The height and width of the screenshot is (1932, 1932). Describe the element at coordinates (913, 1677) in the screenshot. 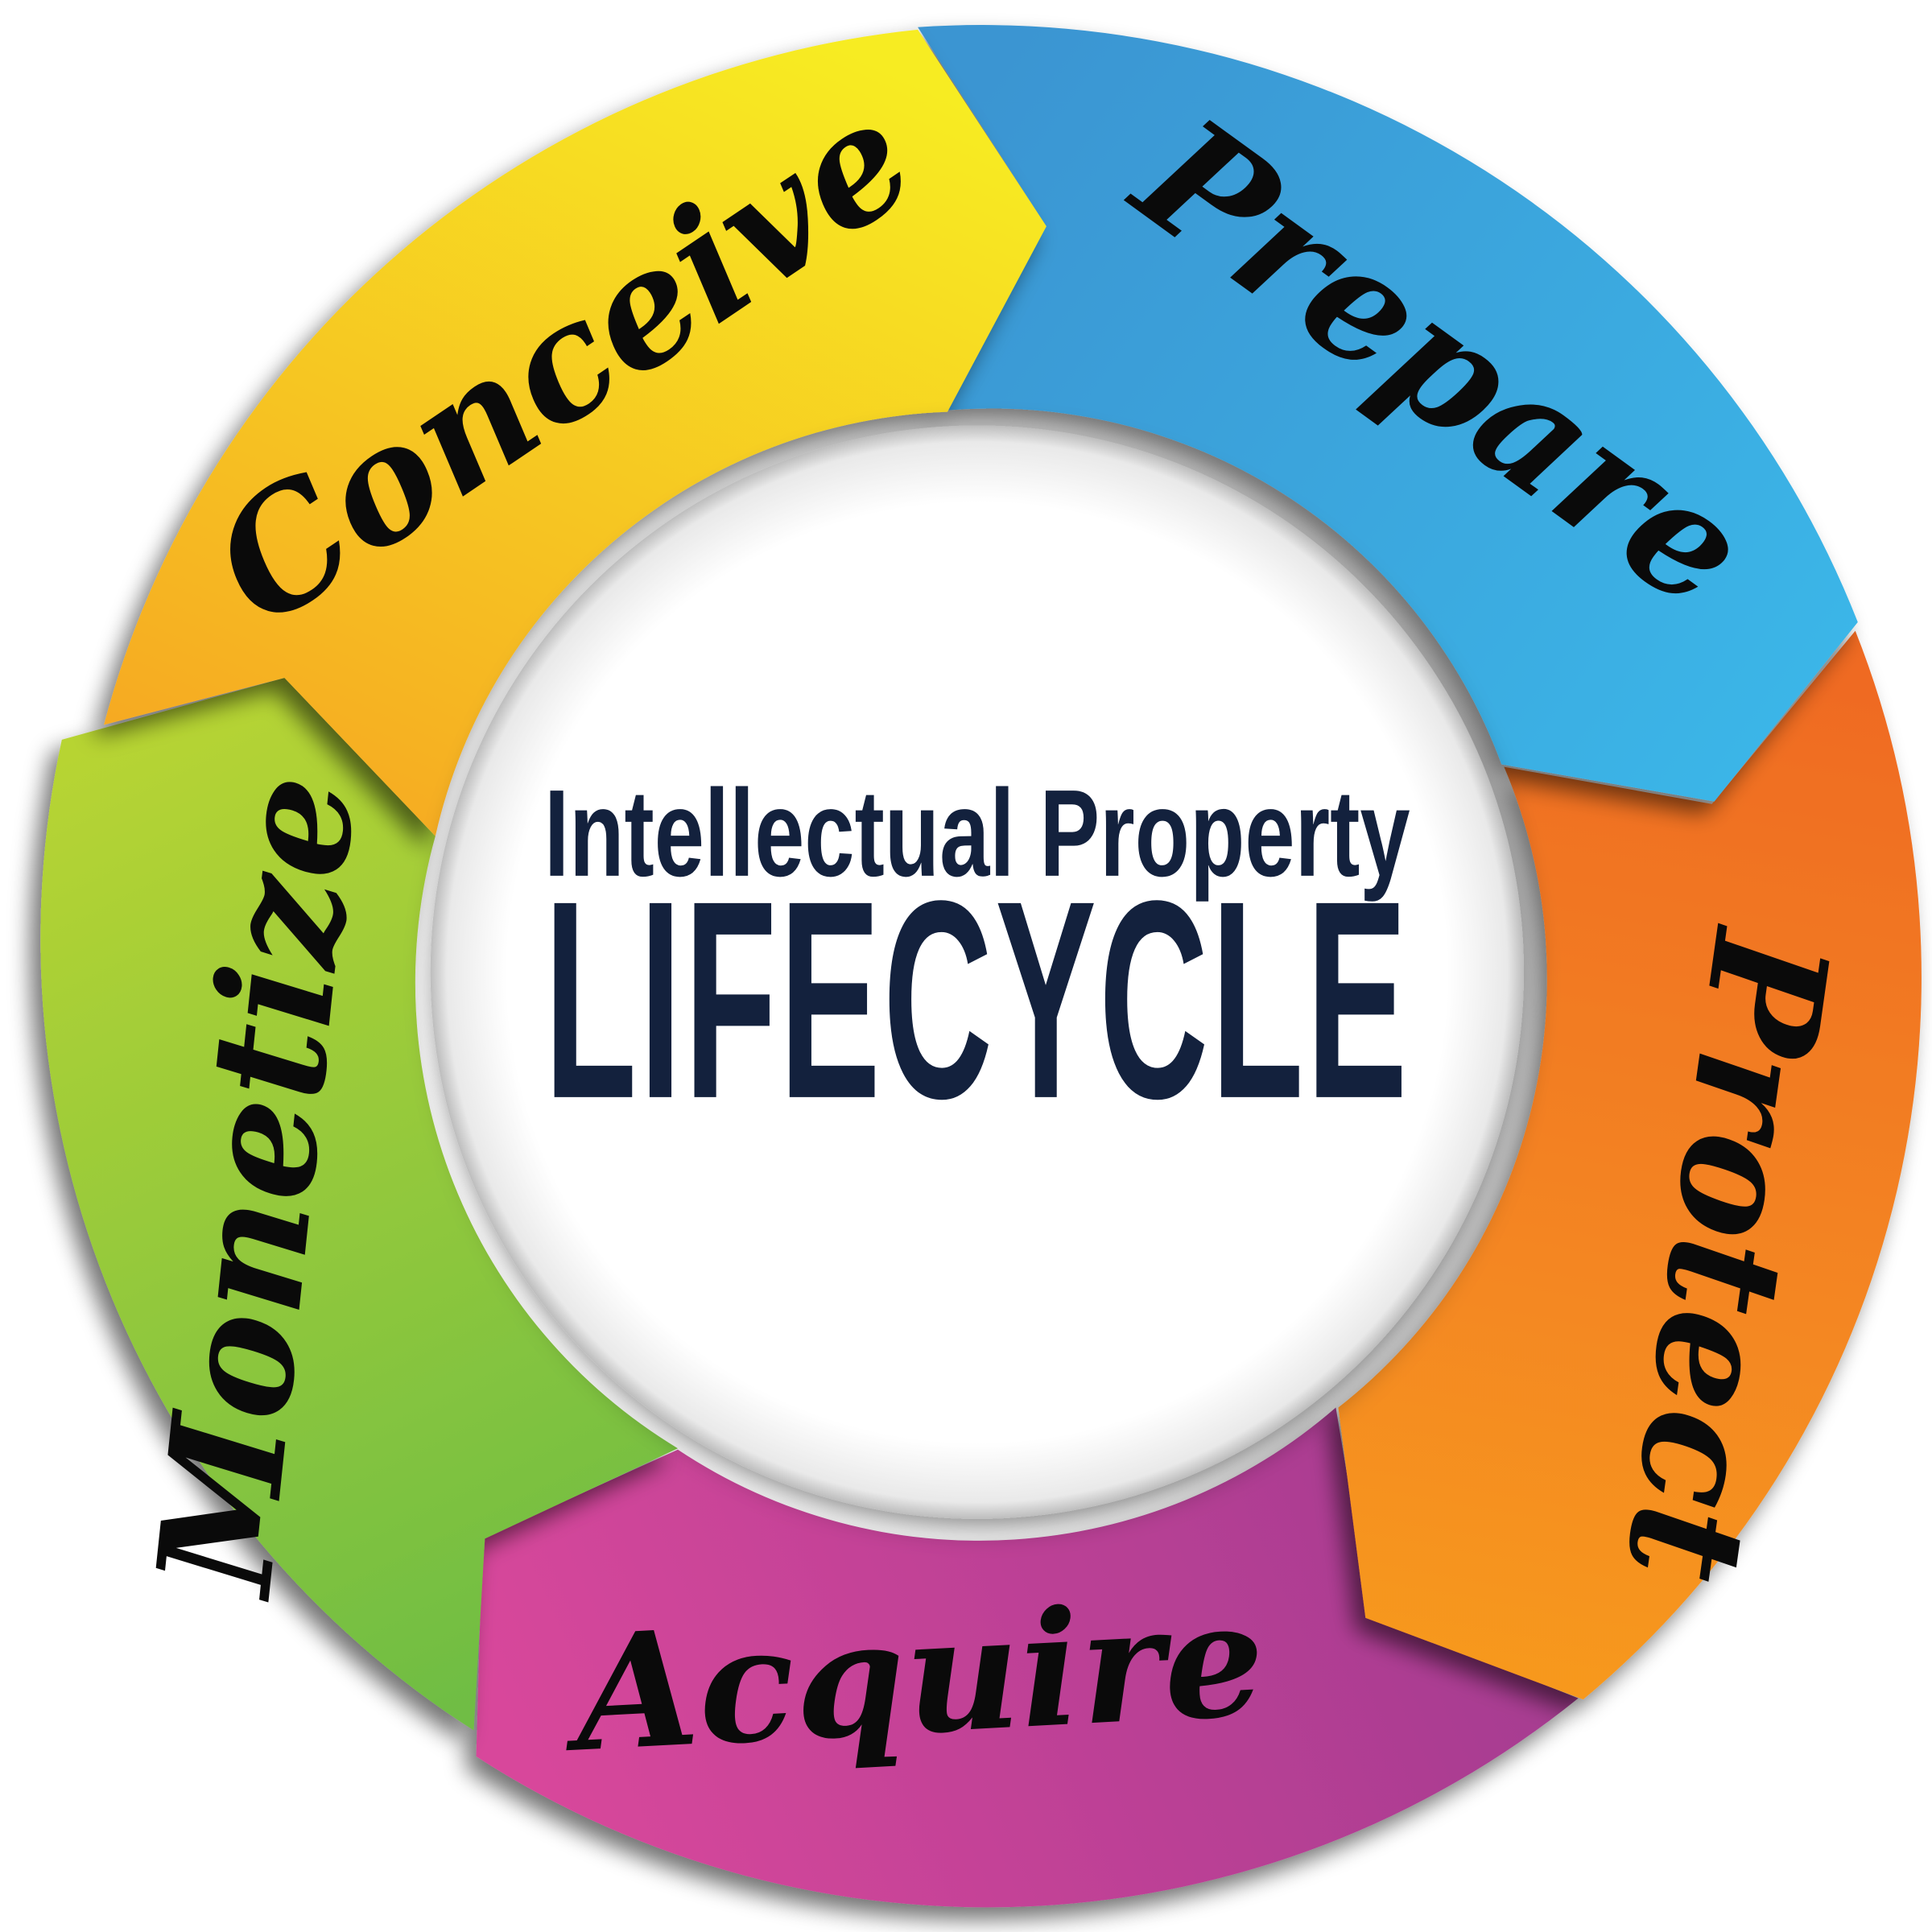

I see `label-acquire: Acquire` at that location.